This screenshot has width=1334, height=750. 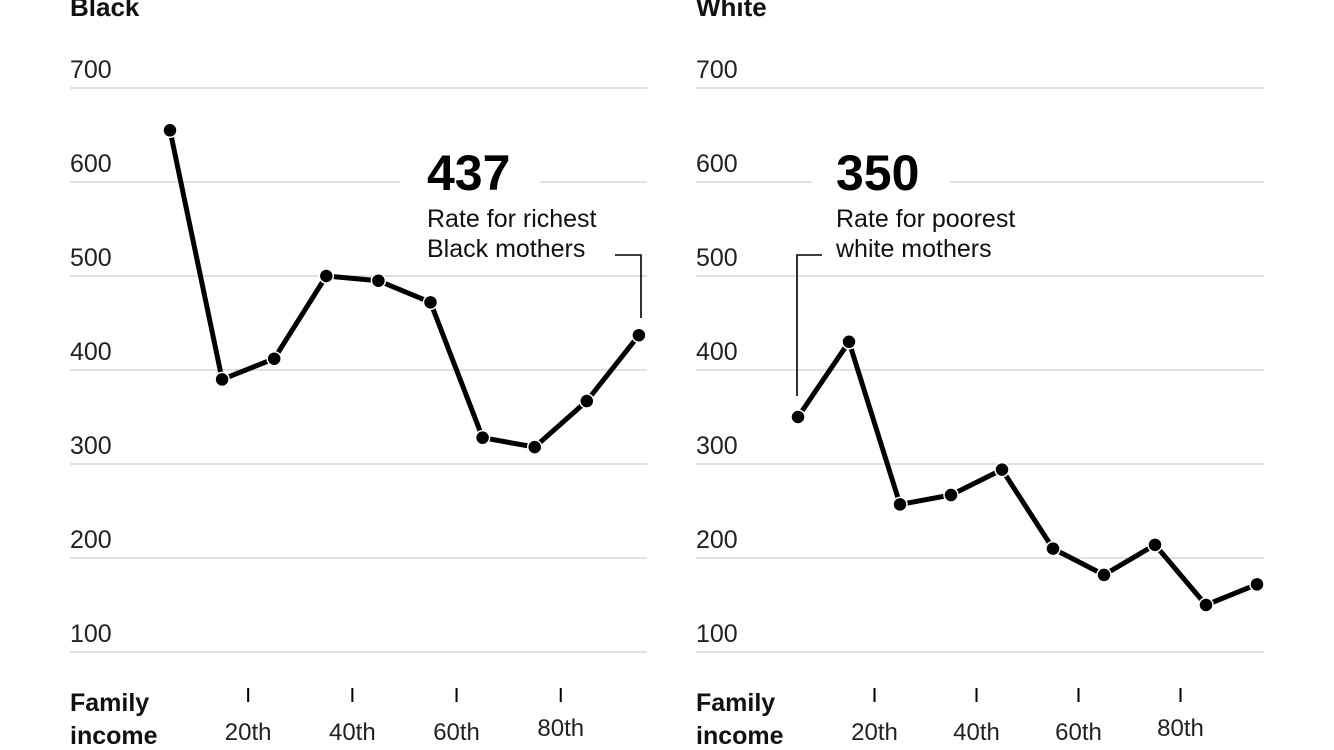 What do you see at coordinates (925, 219) in the screenshot?
I see `annotation-text: Rate for poorest` at bounding box center [925, 219].